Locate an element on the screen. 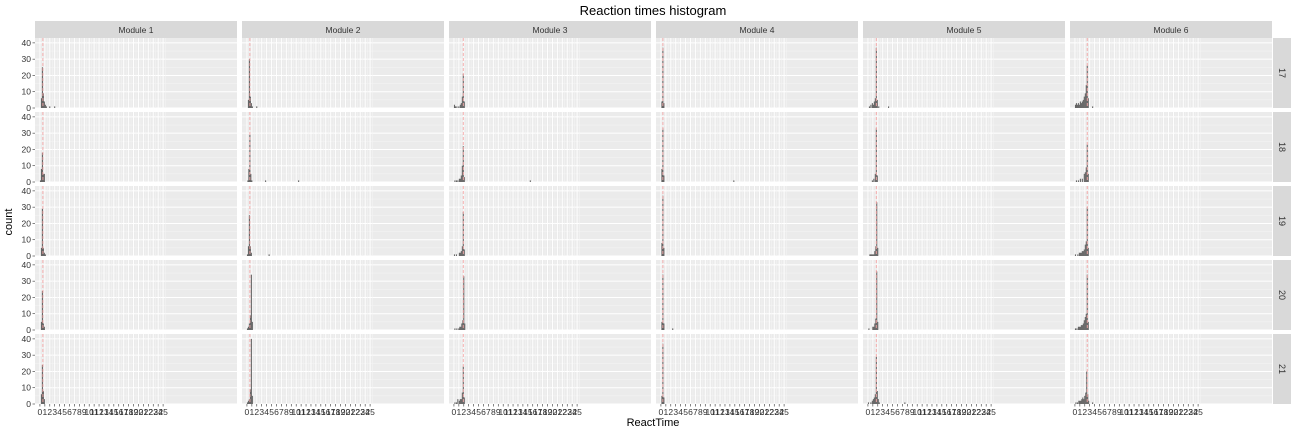 This screenshot has width=1296, height=432. x-tick-label: 17 is located at coordinates (745, 412).